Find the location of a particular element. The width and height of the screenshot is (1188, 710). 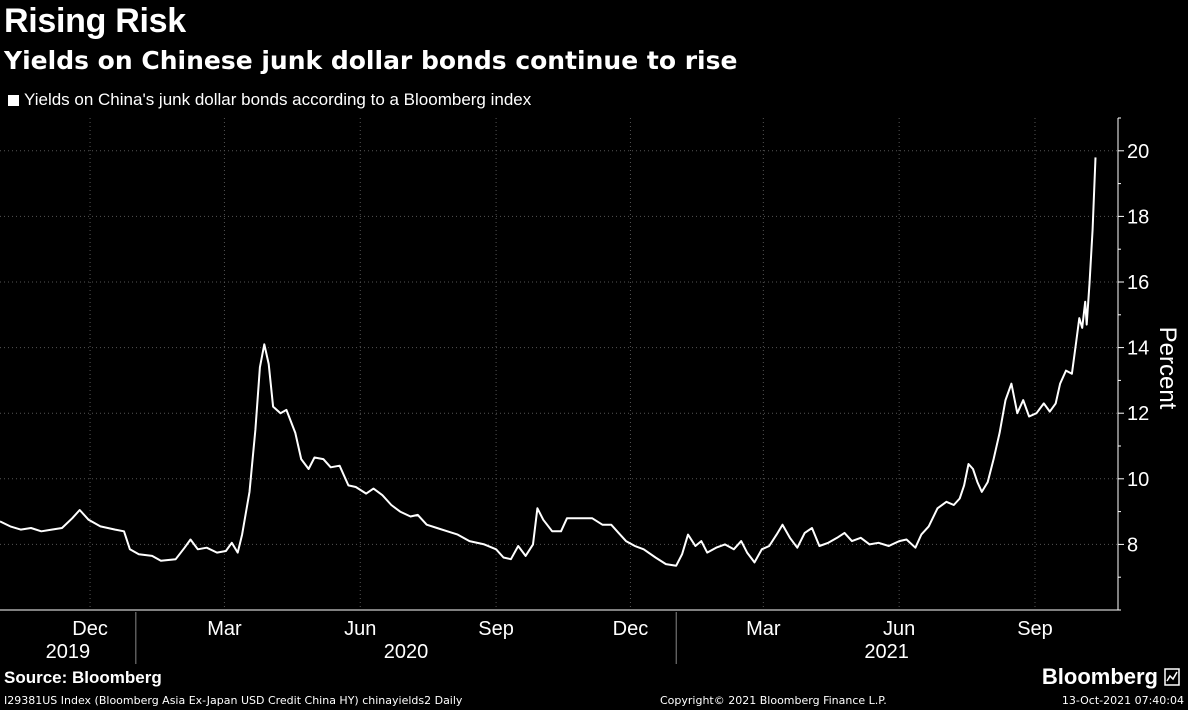

xtick-label-7: Sep is located at coordinates (1035, 629).